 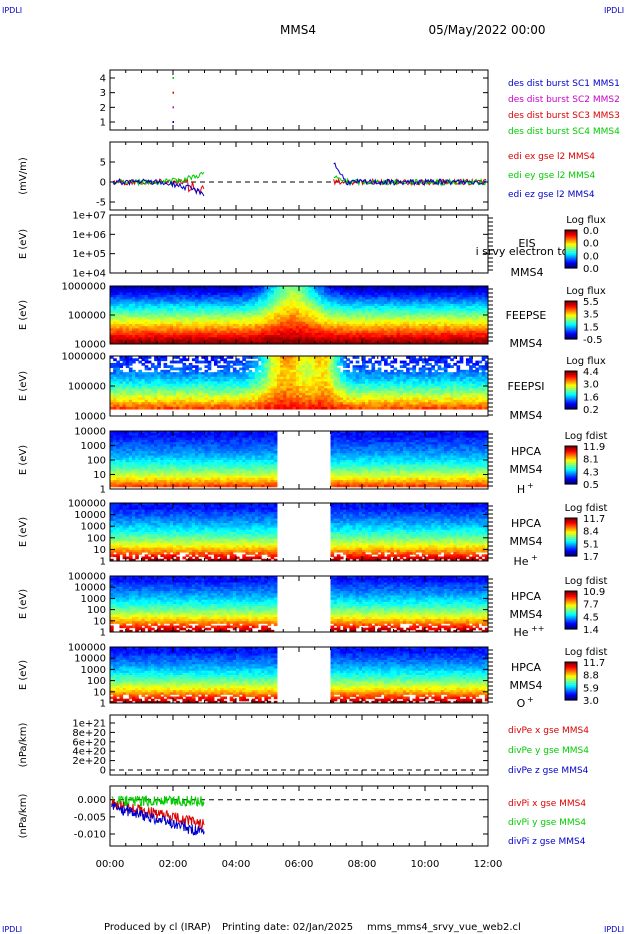 I want to click on eis-ytick: 1e+07, so click(x=89, y=216).